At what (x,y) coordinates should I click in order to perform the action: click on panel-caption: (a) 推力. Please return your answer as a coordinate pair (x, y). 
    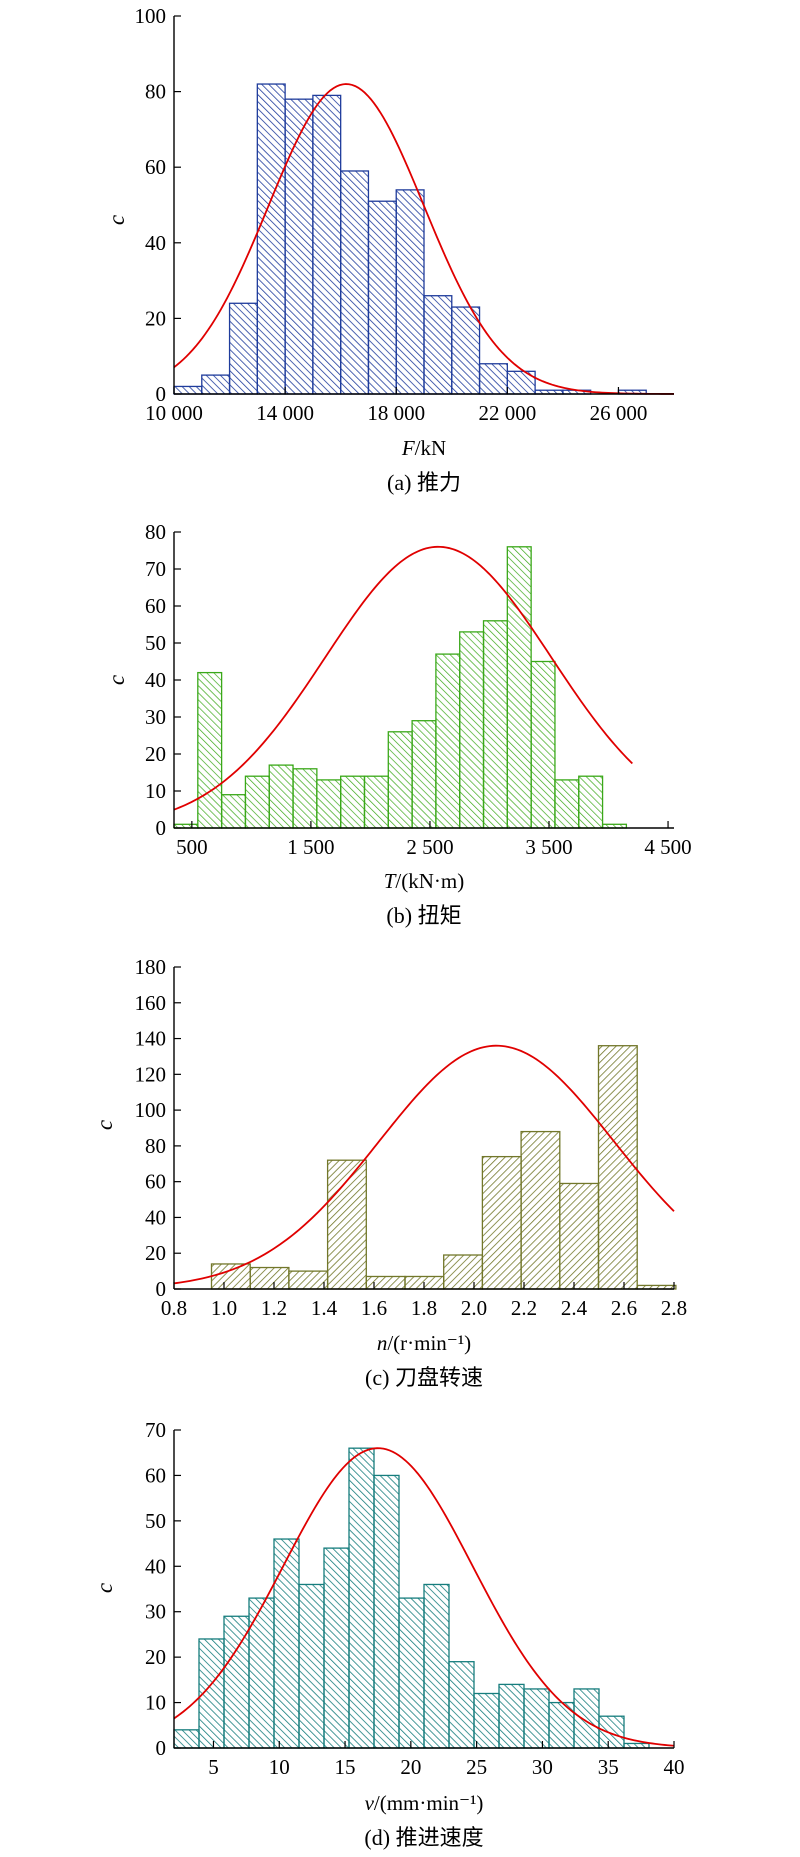
    Looking at the image, I should click on (424, 482).